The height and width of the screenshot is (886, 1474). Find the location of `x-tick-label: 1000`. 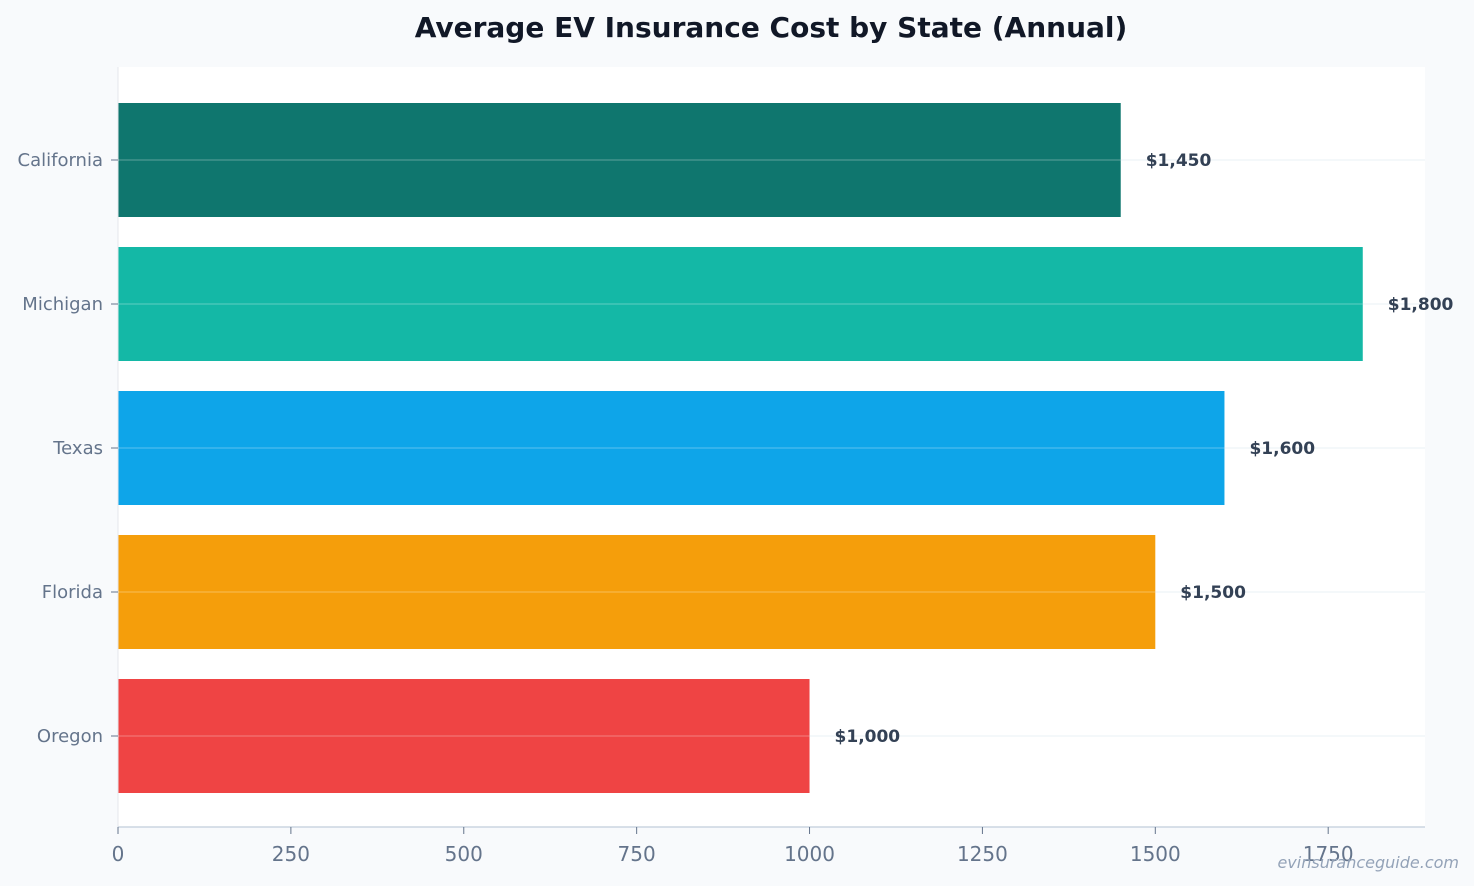

x-tick-label: 1000 is located at coordinates (809, 854).